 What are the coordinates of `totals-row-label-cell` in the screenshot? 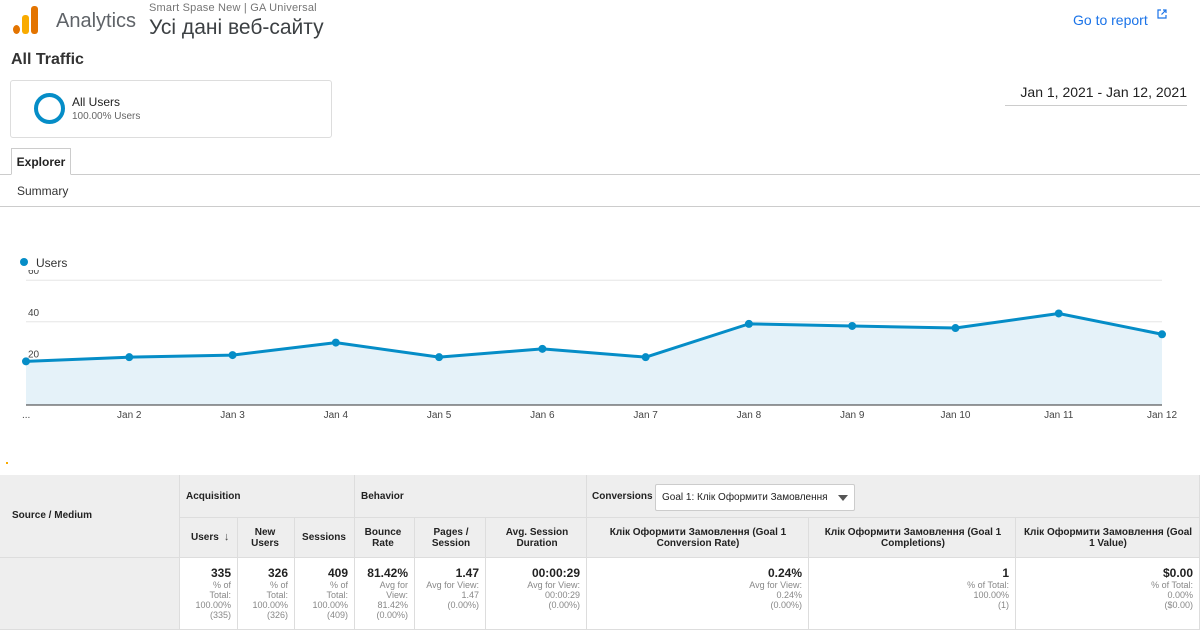 It's located at (90, 594).